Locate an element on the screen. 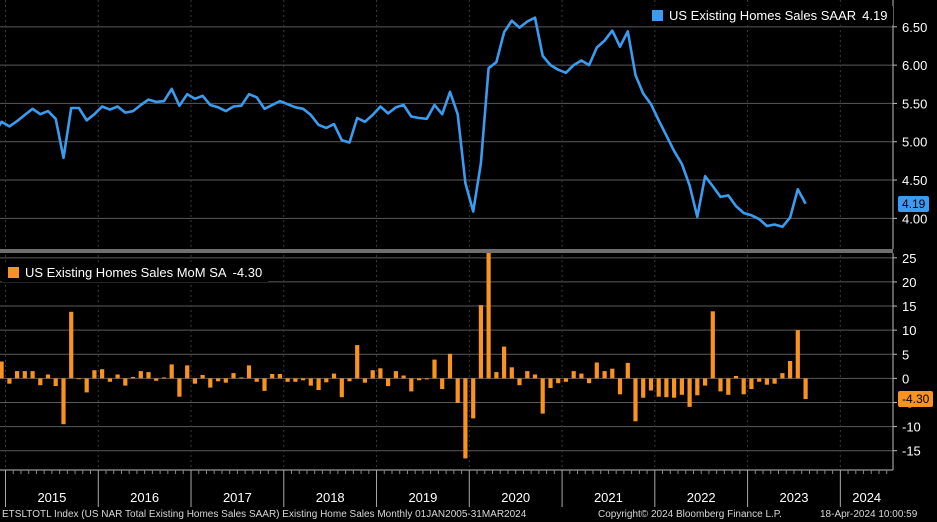 This screenshot has width=937, height=522. bottom-tick-label: 20 is located at coordinates (909, 282).